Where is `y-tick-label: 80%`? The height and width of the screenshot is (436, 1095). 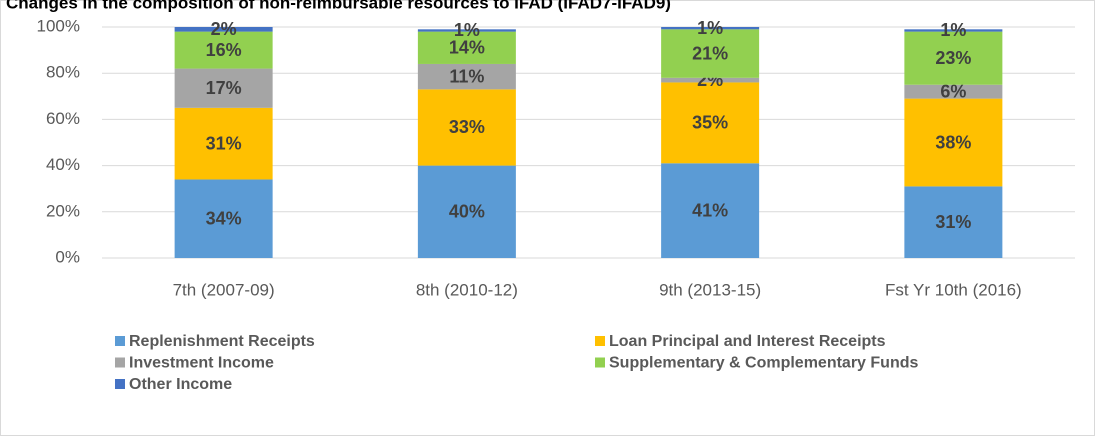 y-tick-label: 80% is located at coordinates (63, 72).